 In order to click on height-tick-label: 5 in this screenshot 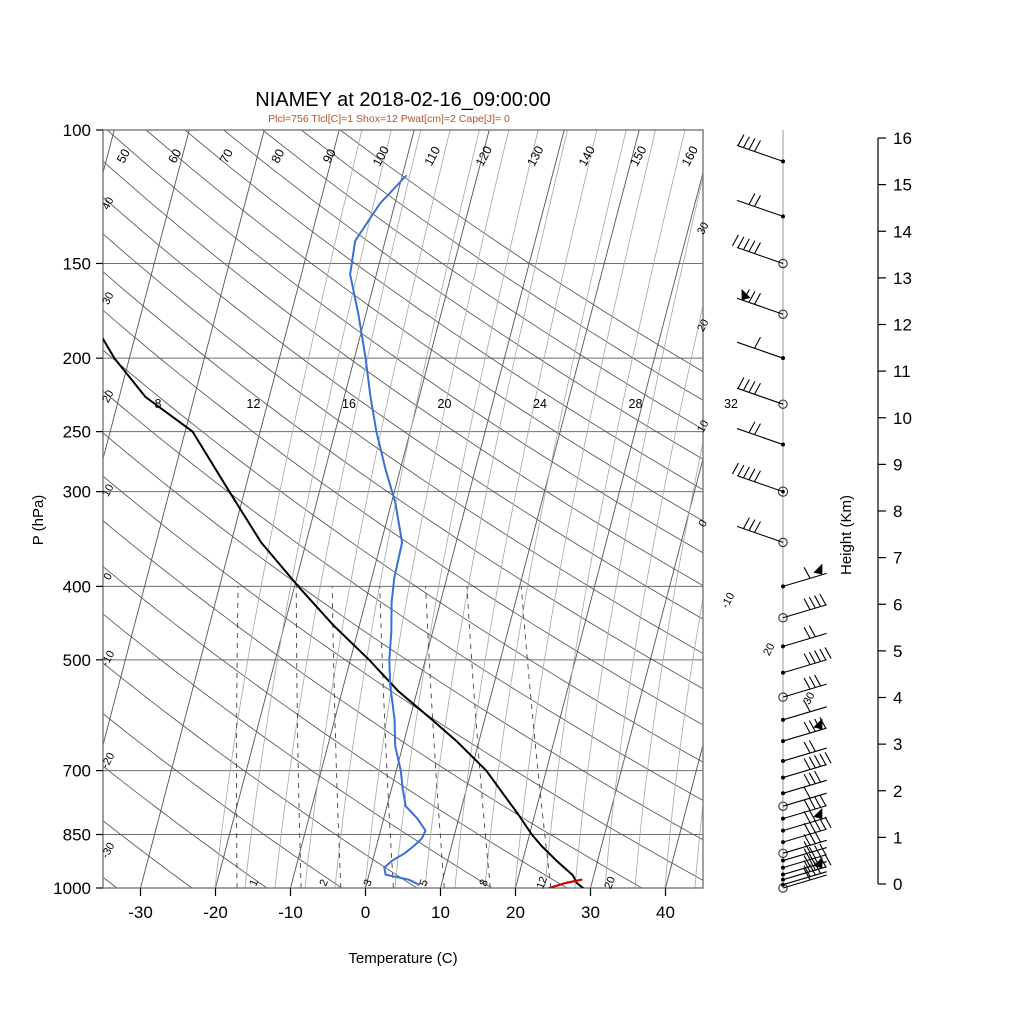, I will do `click(897, 651)`.